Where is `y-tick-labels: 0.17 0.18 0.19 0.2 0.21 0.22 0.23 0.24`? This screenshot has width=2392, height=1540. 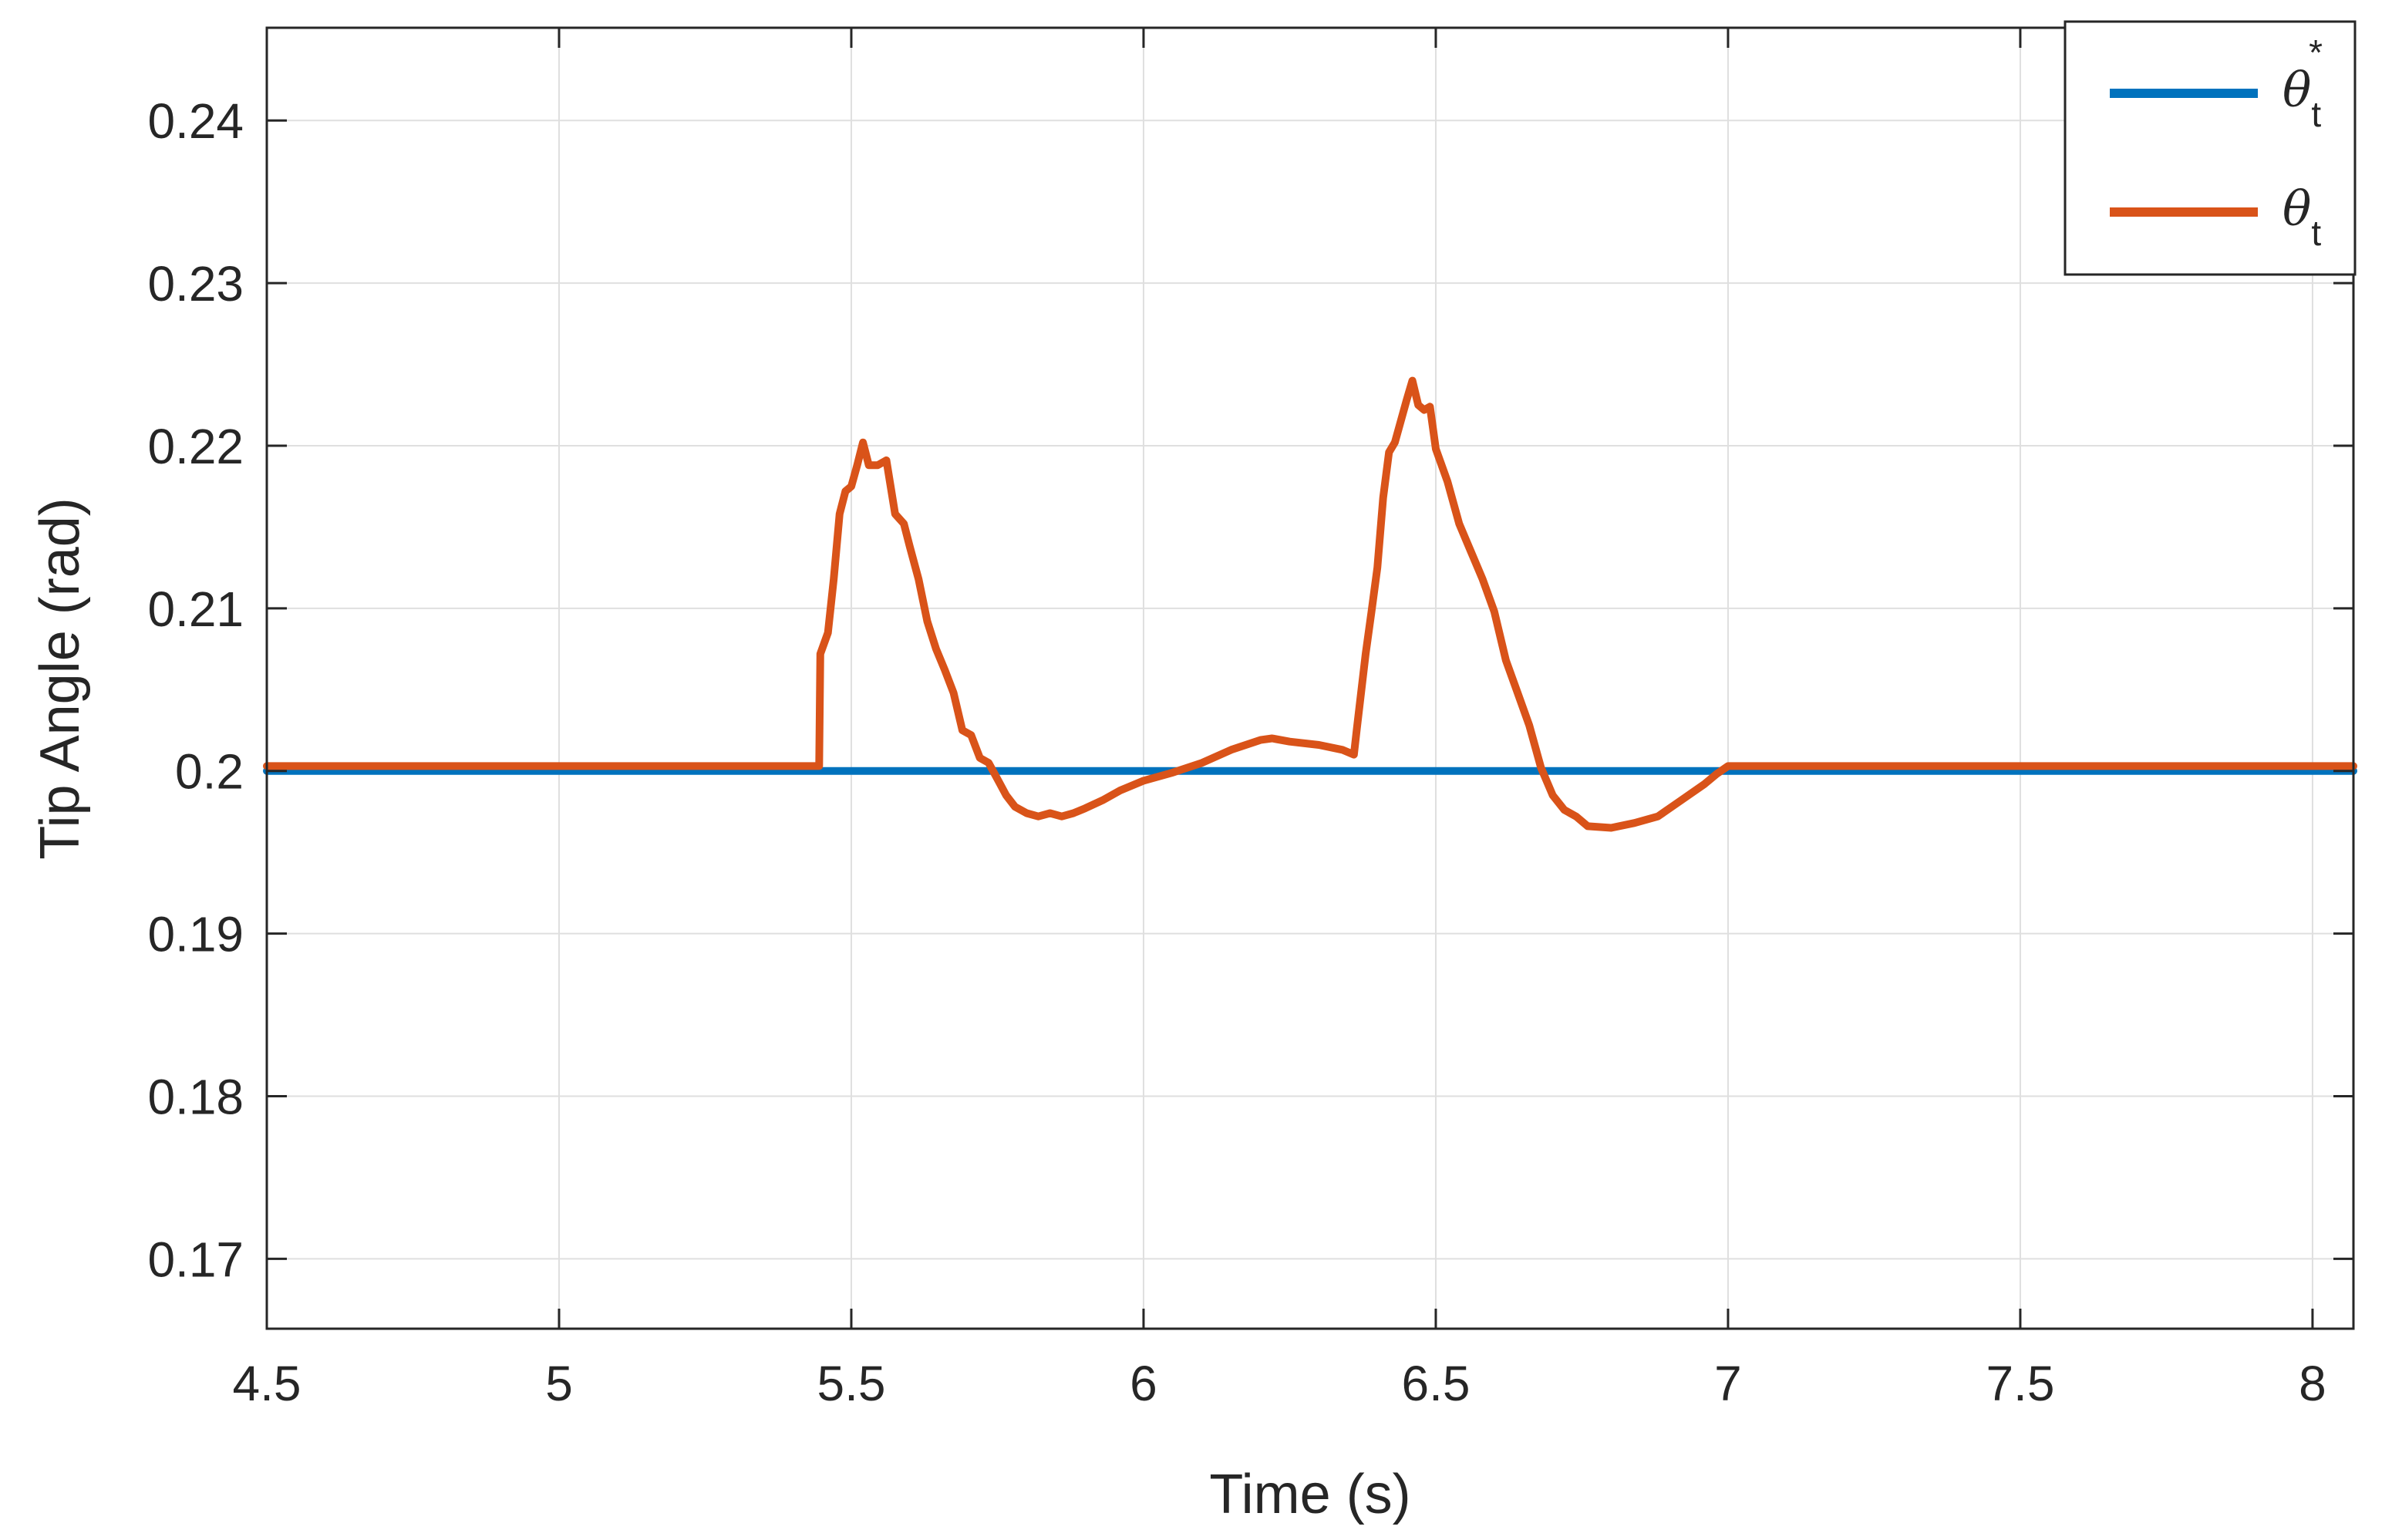
y-tick-labels: 0.17 0.18 0.19 0.2 0.21 0.22 0.23 0.24 is located at coordinates (195, 690).